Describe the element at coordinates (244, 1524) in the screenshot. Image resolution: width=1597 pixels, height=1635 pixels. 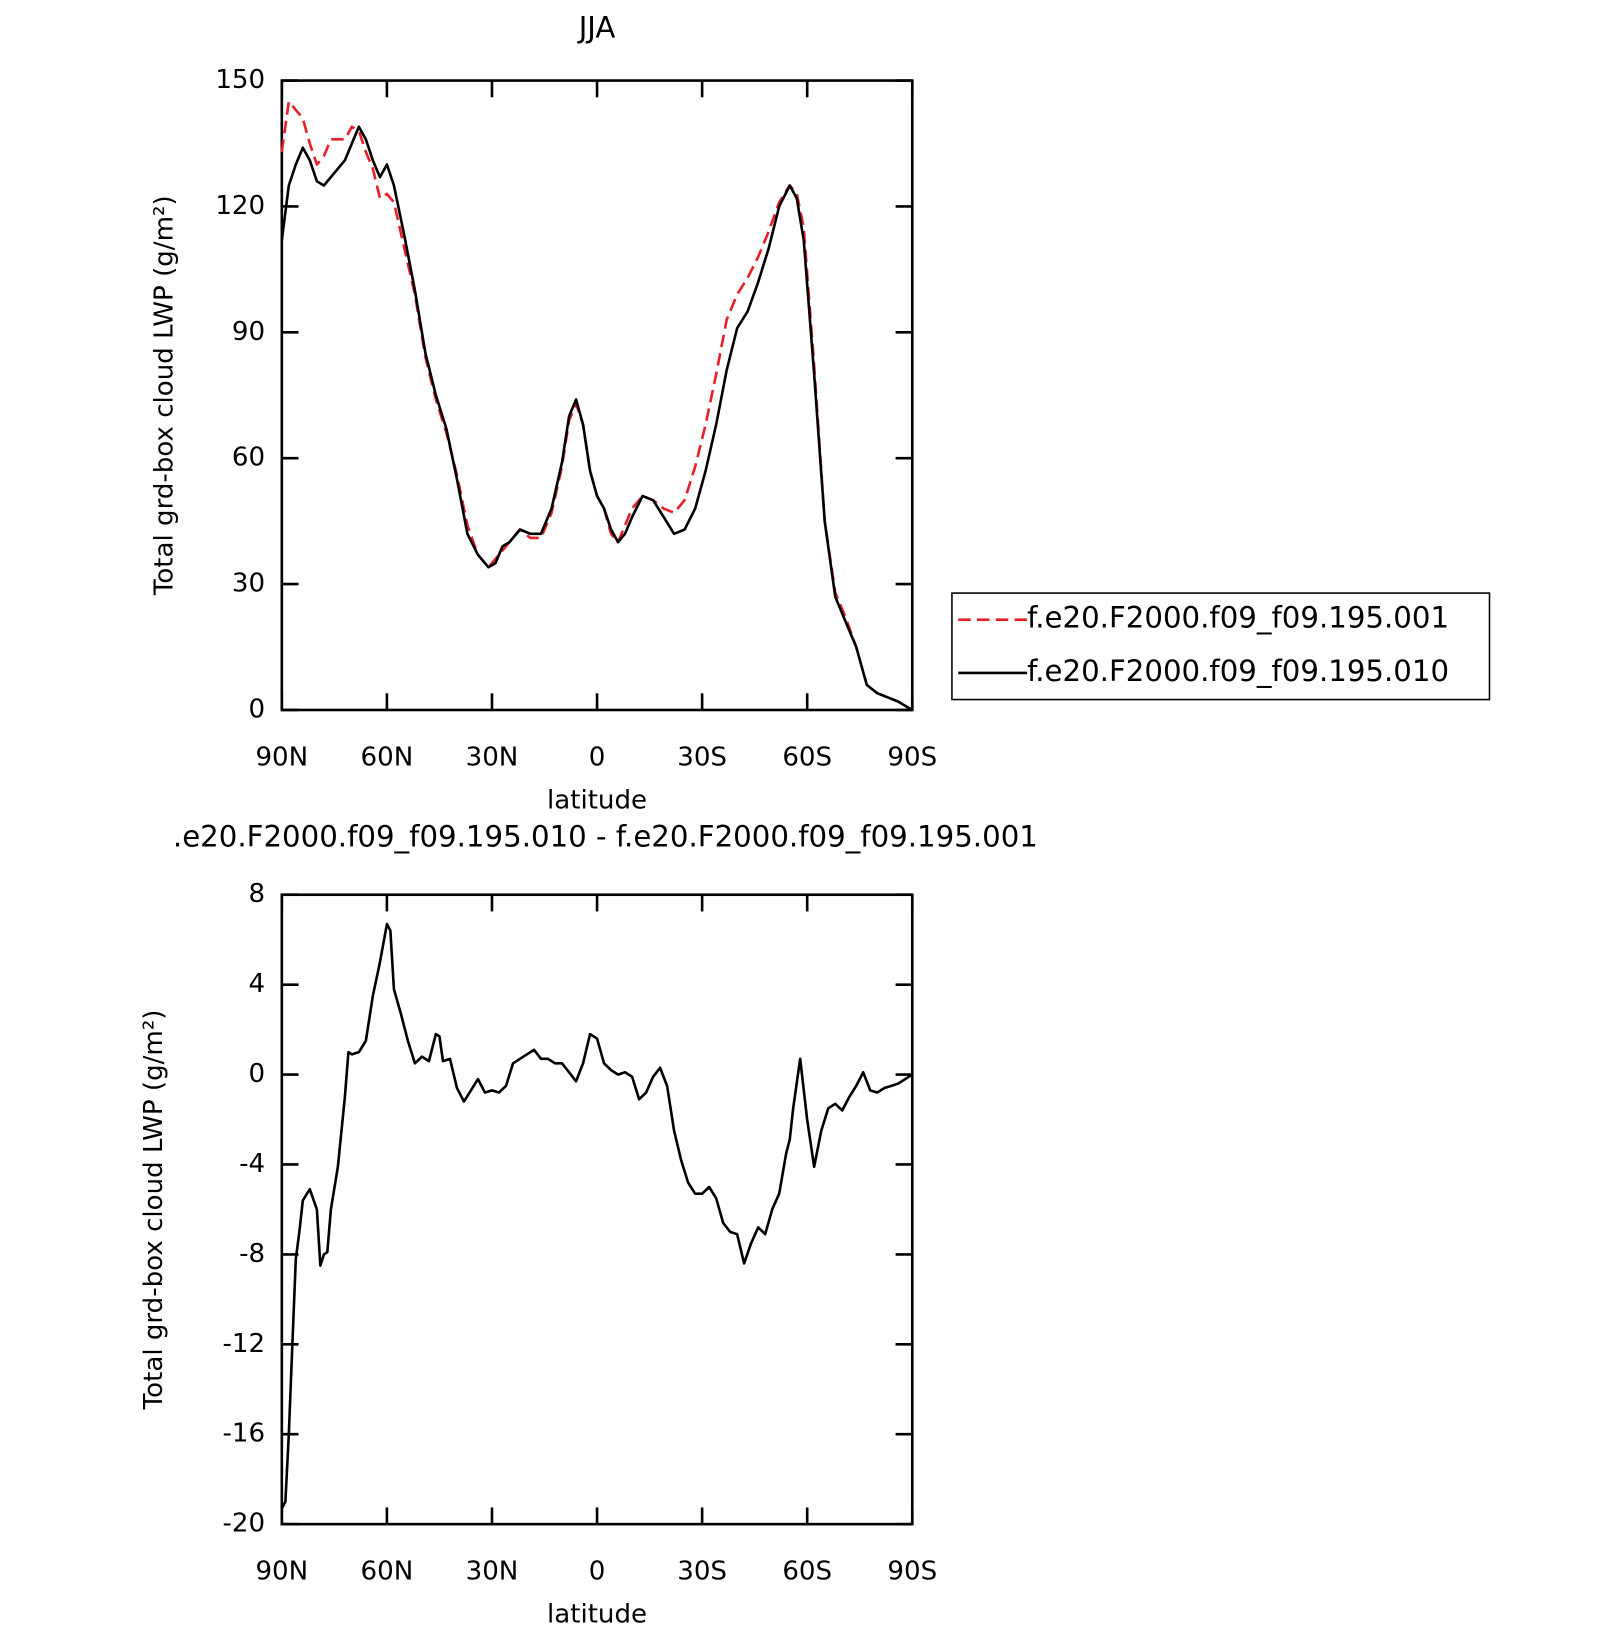
I see `y-tick-label: -20` at that location.